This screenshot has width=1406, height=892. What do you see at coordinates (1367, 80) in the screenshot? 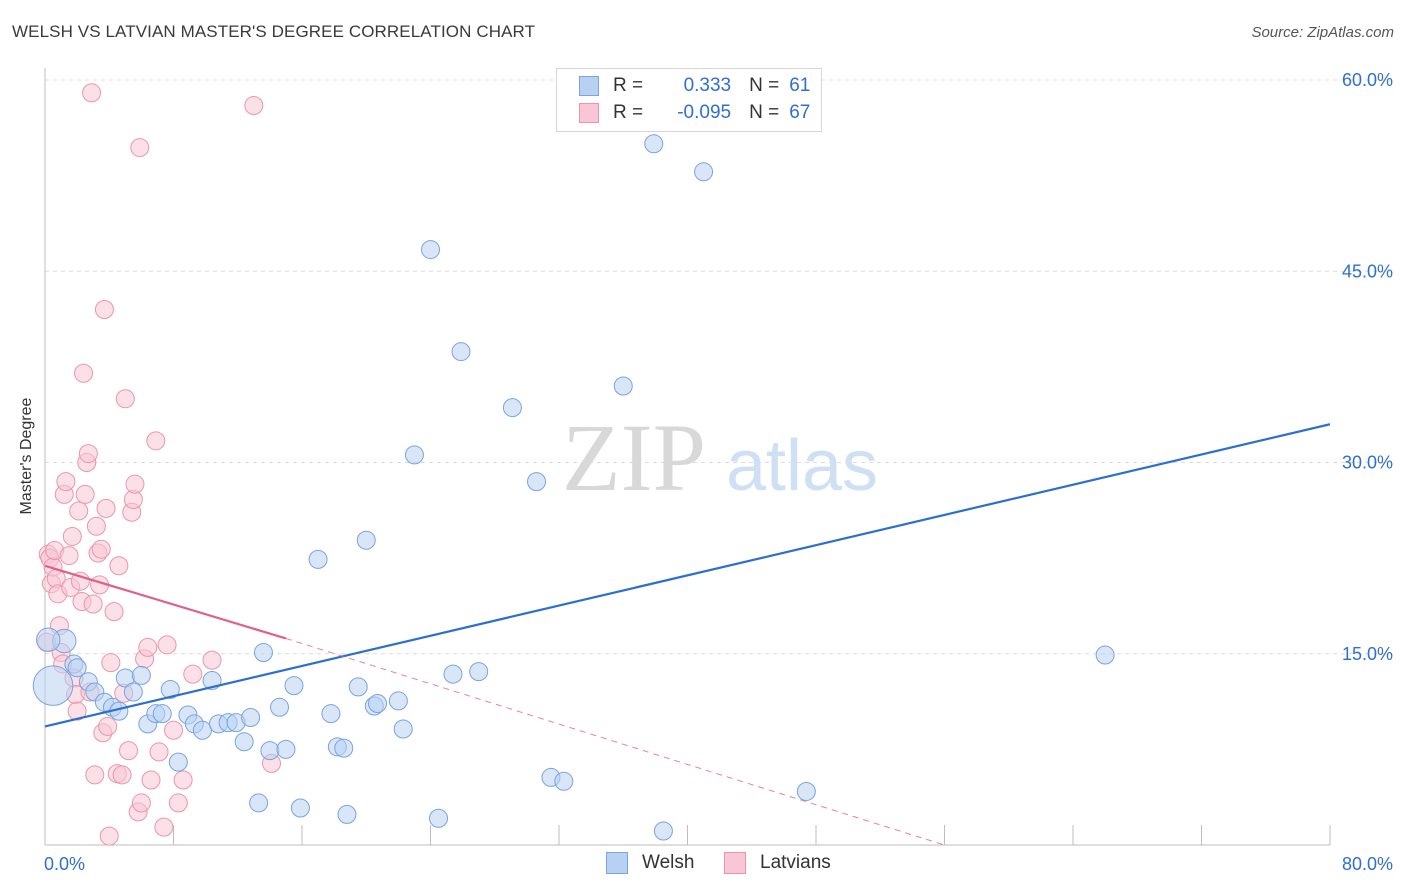
I see `y-tick-label: 60.0%` at bounding box center [1367, 80].